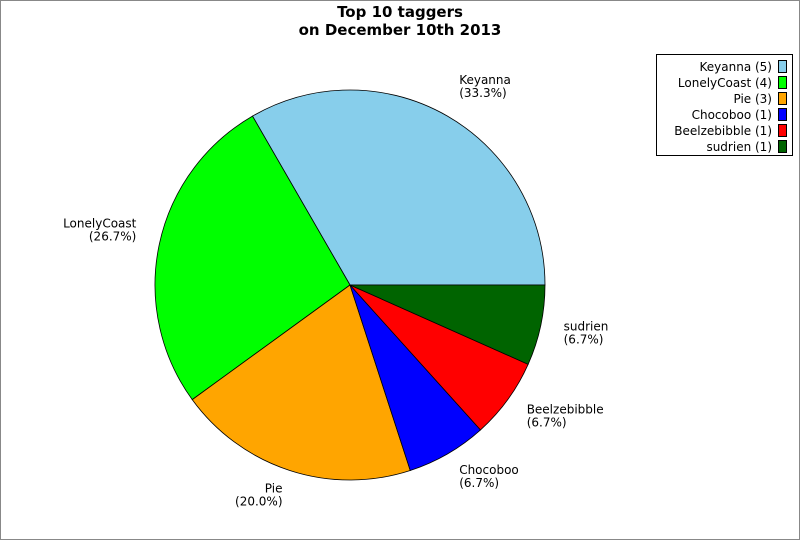 Image resolution: width=800 pixels, height=540 pixels. What do you see at coordinates (736, 67) in the screenshot?
I see `legend-label: Keyanna (5)` at bounding box center [736, 67].